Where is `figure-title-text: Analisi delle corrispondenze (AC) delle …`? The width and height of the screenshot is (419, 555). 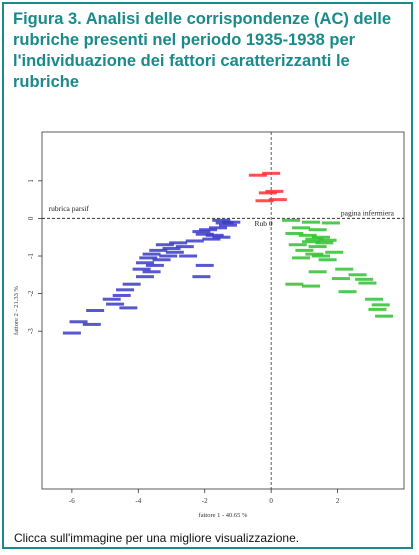 figure-title-text: Analisi delle corrispondenze (AC) delle … is located at coordinates (202, 50).